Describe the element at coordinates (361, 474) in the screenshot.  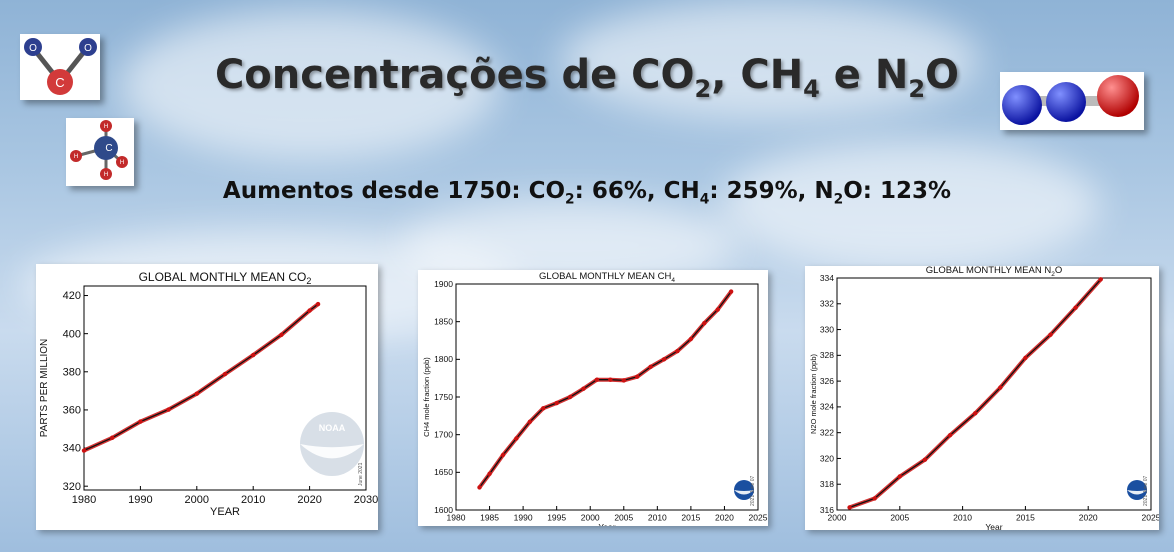
I see `chart-date-note: June 2021` at that location.